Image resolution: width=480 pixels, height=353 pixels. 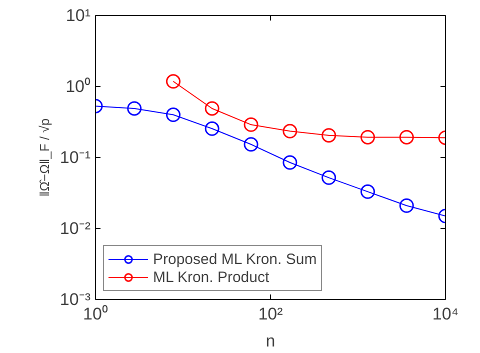 What do you see at coordinates (44, 157) in the screenshot?
I see `y-axis-title: ‖Ω̂−Ω‖_F / √p` at bounding box center [44, 157].